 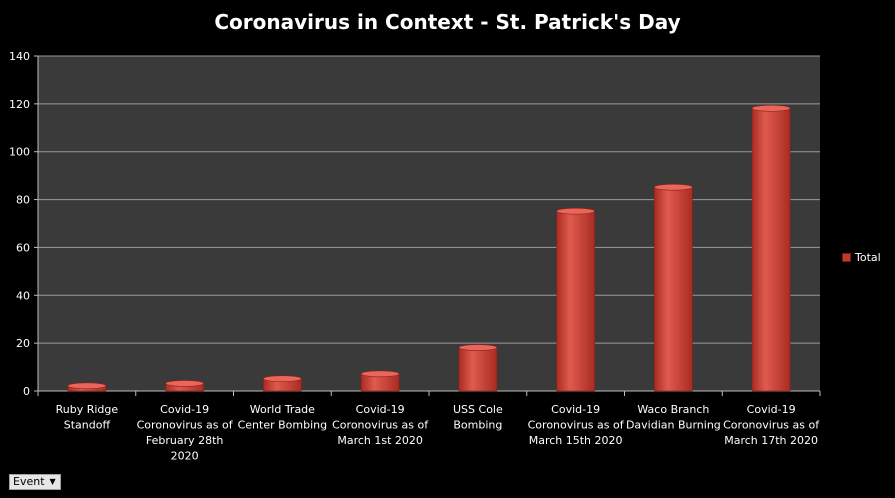 I want to click on x-tick-label-line: Ruby Ridge, so click(x=87, y=409).